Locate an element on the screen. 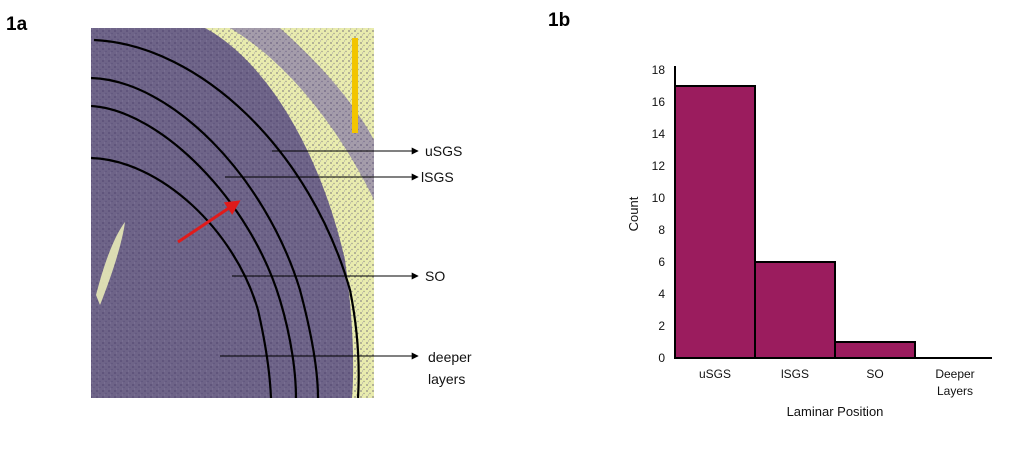 The image size is (1011, 449). y-tick-label: 8 is located at coordinates (661, 230).